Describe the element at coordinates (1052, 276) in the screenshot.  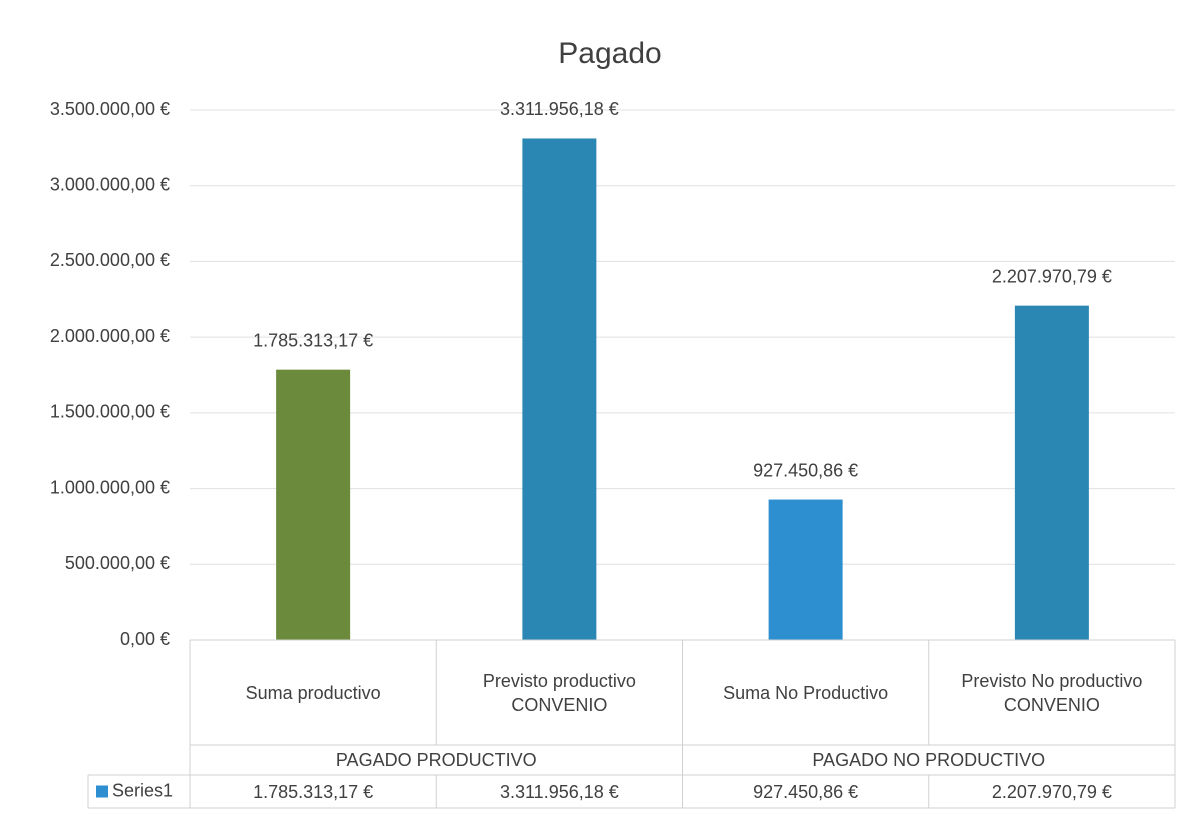
I see `data-label: 2.207.970,79 €` at that location.